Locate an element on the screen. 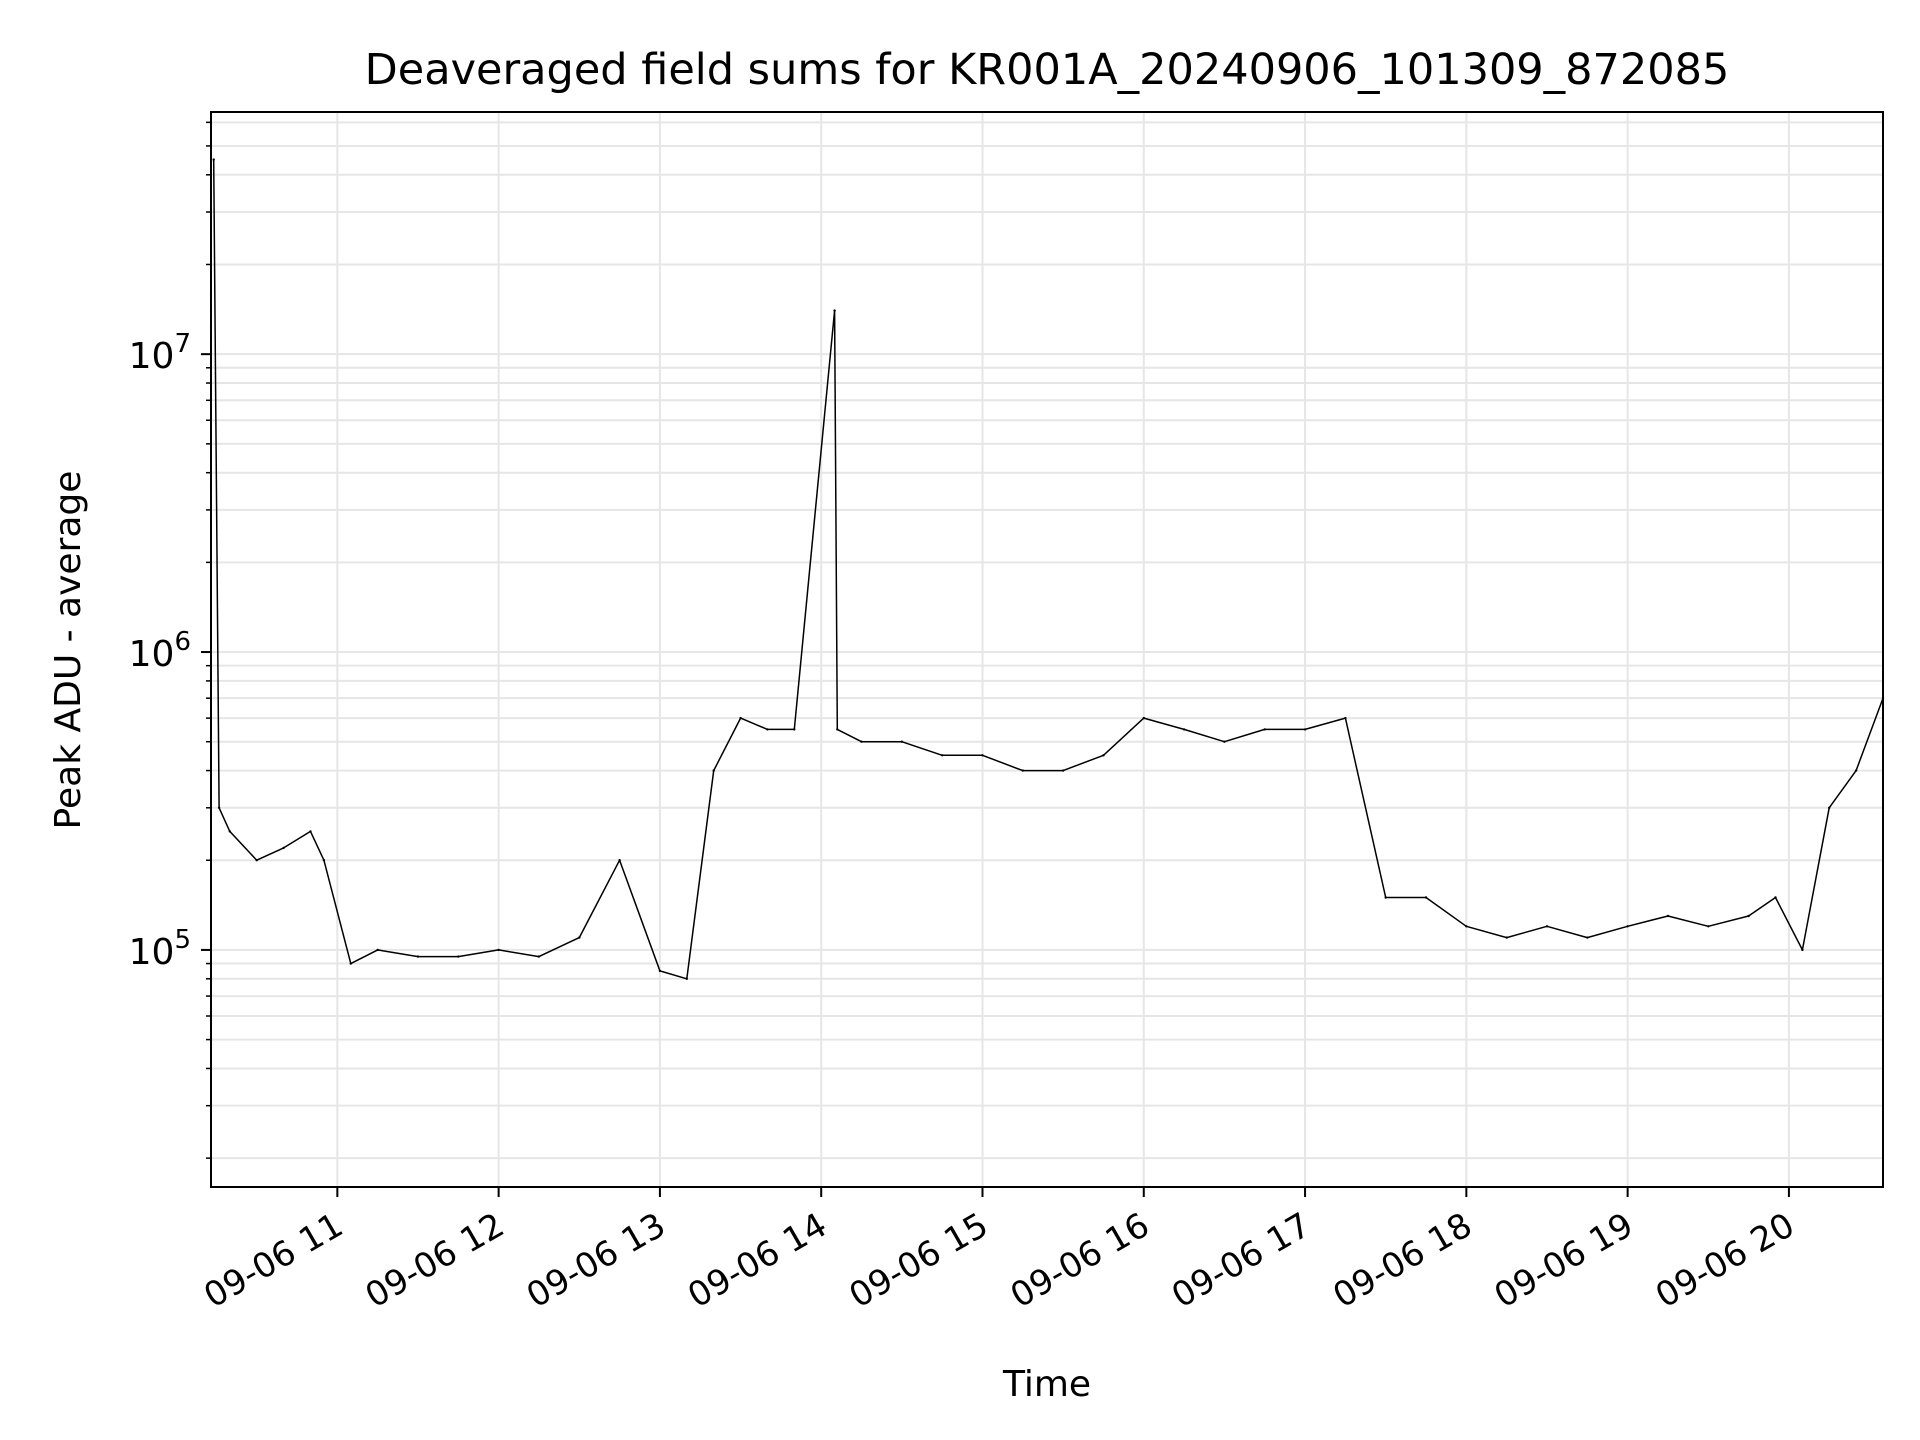 The width and height of the screenshot is (1920, 1440). y-tick-label: 10⁵ is located at coordinates (160, 949).